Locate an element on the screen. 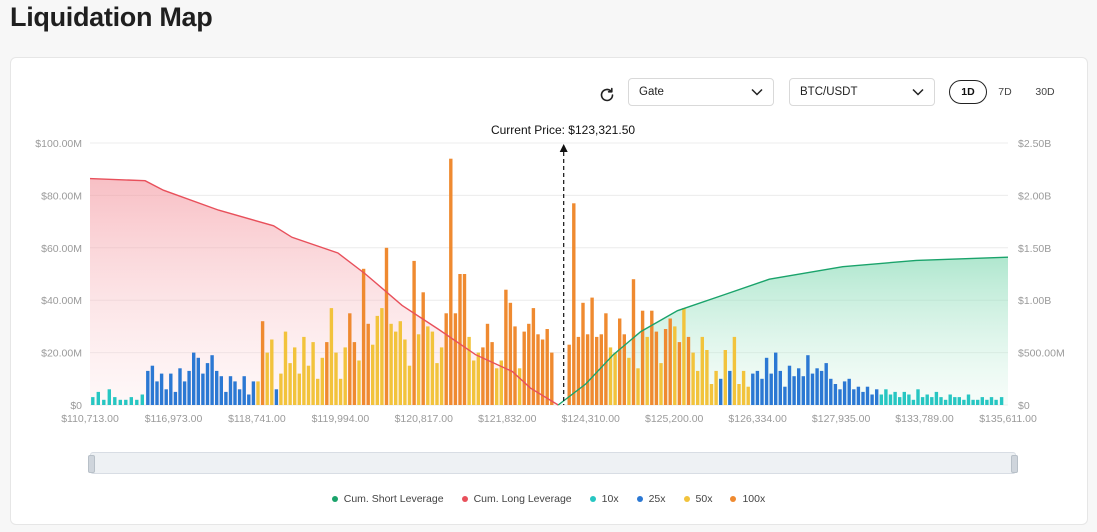  legend-item-25x: 25x is located at coordinates (651, 499).